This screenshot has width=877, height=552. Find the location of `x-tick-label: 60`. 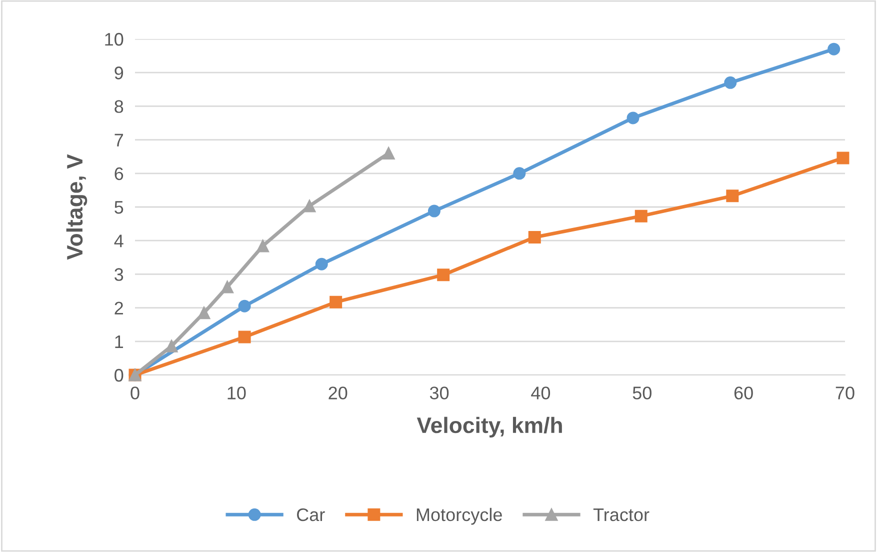

x-tick-label: 60 is located at coordinates (743, 393).